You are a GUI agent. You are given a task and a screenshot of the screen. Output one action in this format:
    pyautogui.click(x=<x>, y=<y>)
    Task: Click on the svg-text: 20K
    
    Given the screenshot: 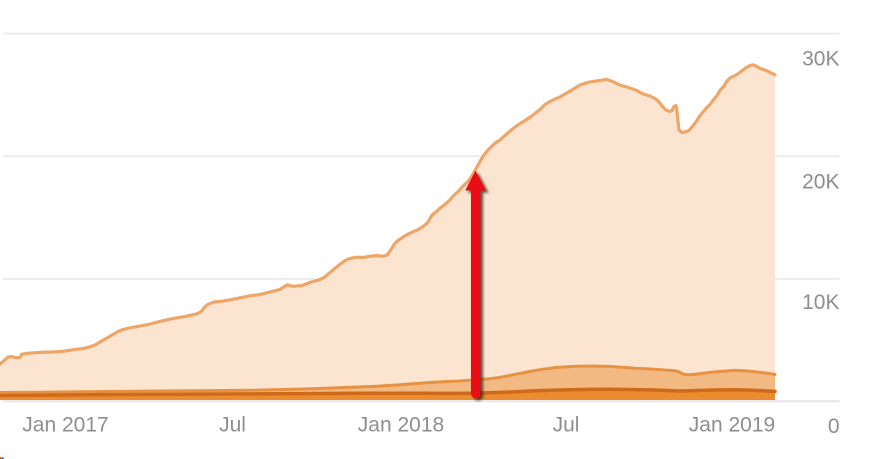 What is the action you would take?
    pyautogui.click(x=820, y=181)
    